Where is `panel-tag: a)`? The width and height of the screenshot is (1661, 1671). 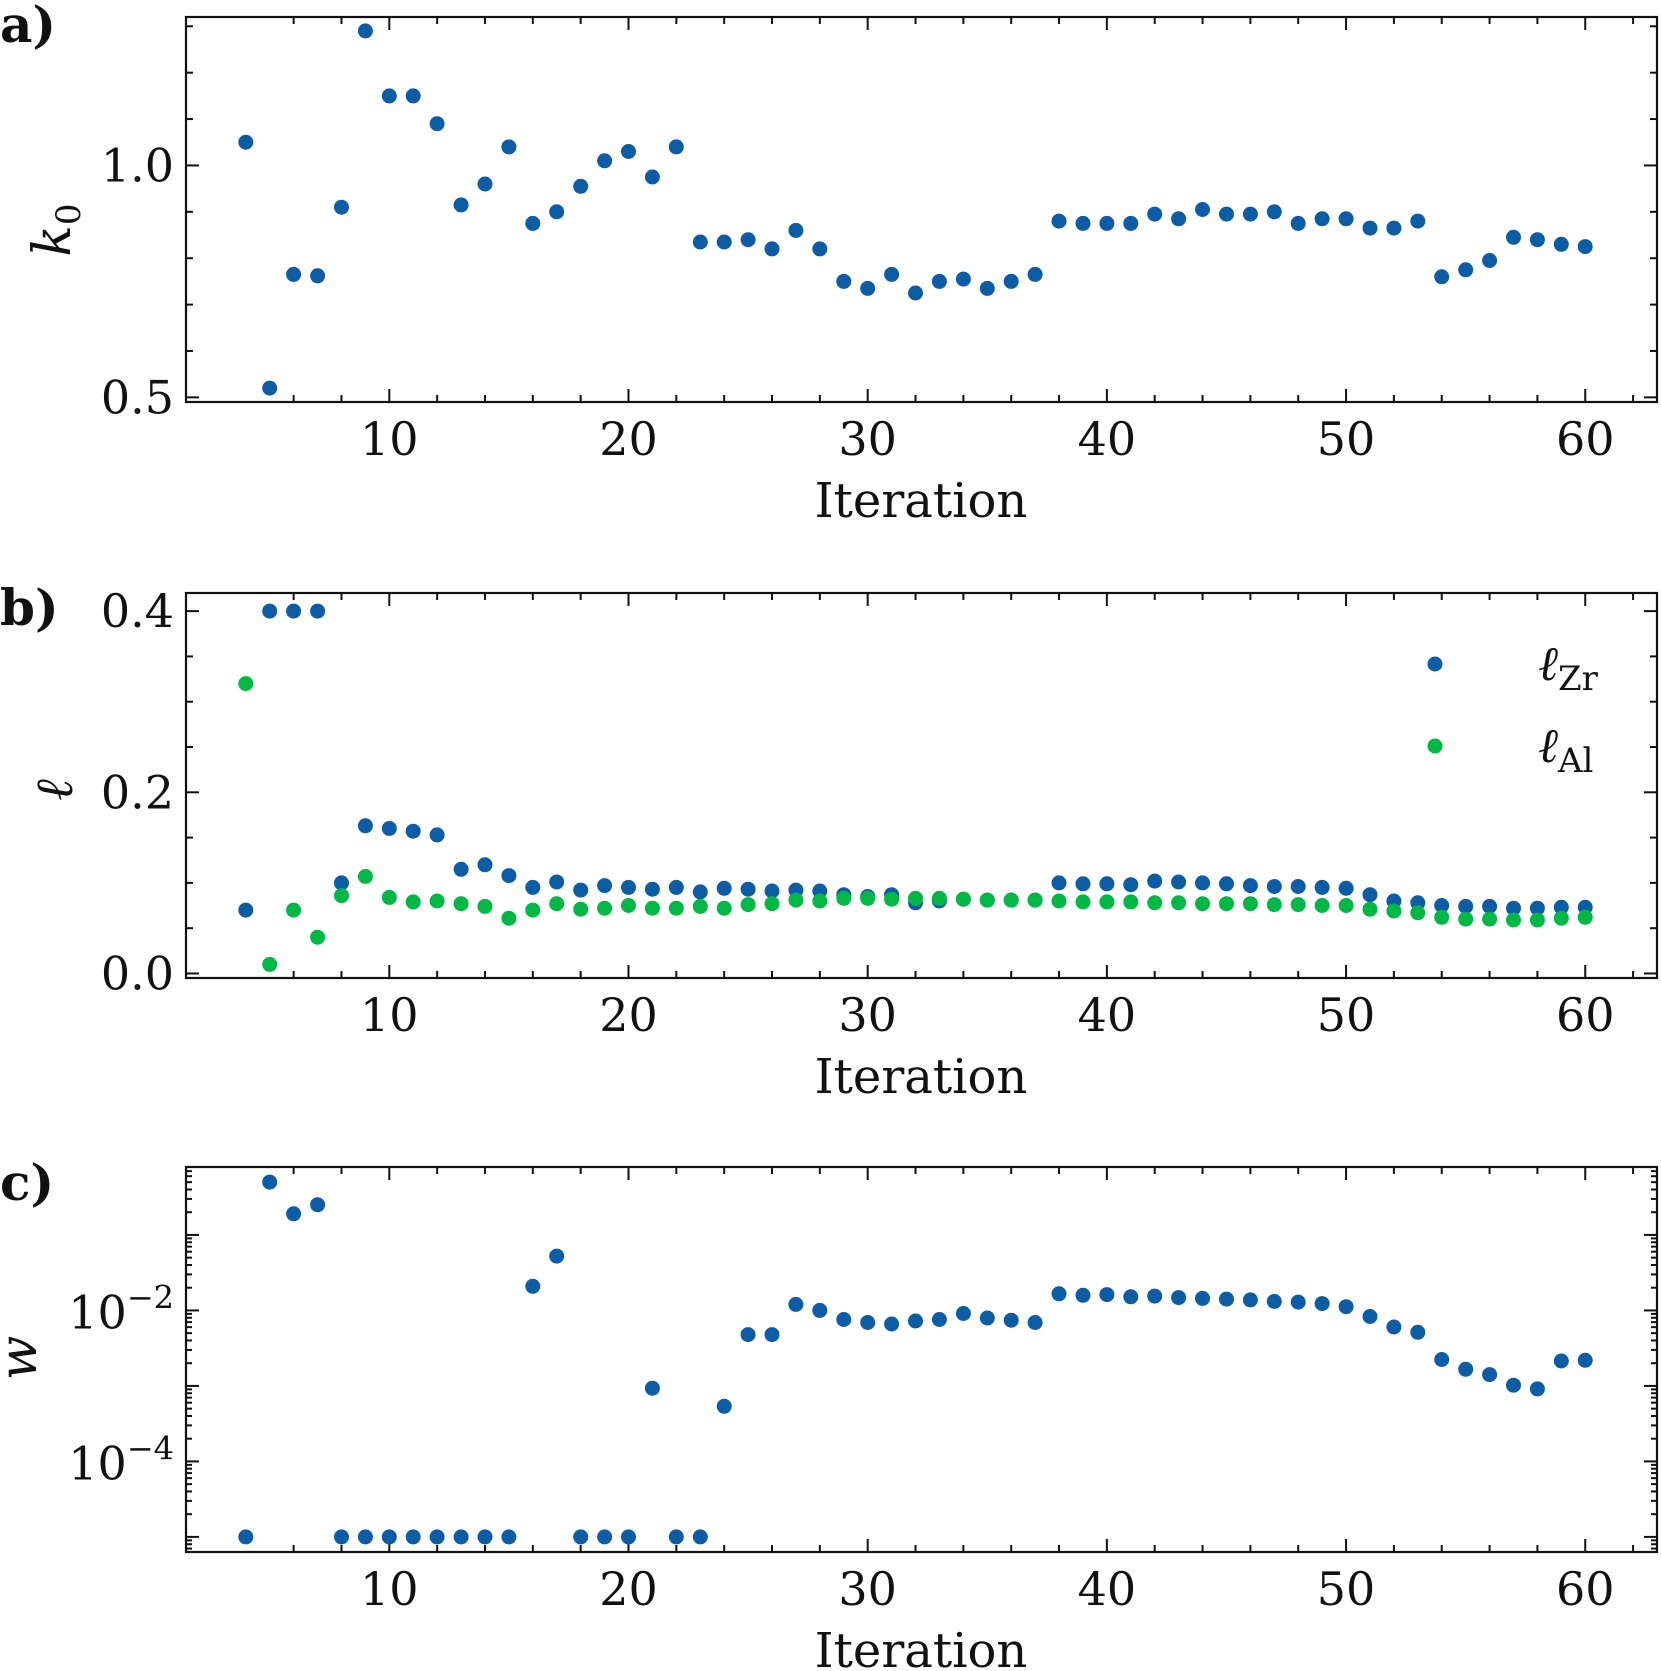
panel-tag: a) is located at coordinates (28, 27).